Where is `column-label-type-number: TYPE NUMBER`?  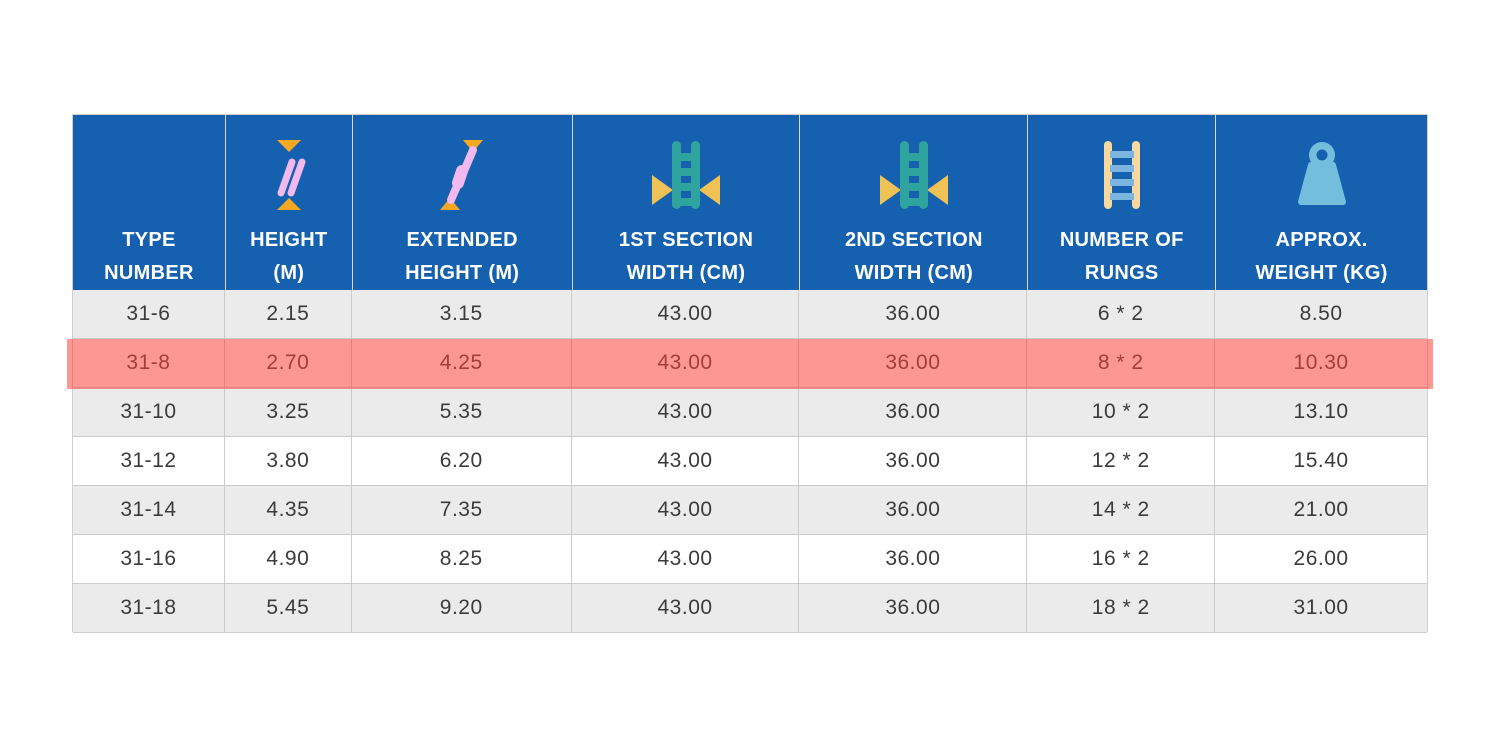
column-label-type-number: TYPE NUMBER is located at coordinates (149, 256).